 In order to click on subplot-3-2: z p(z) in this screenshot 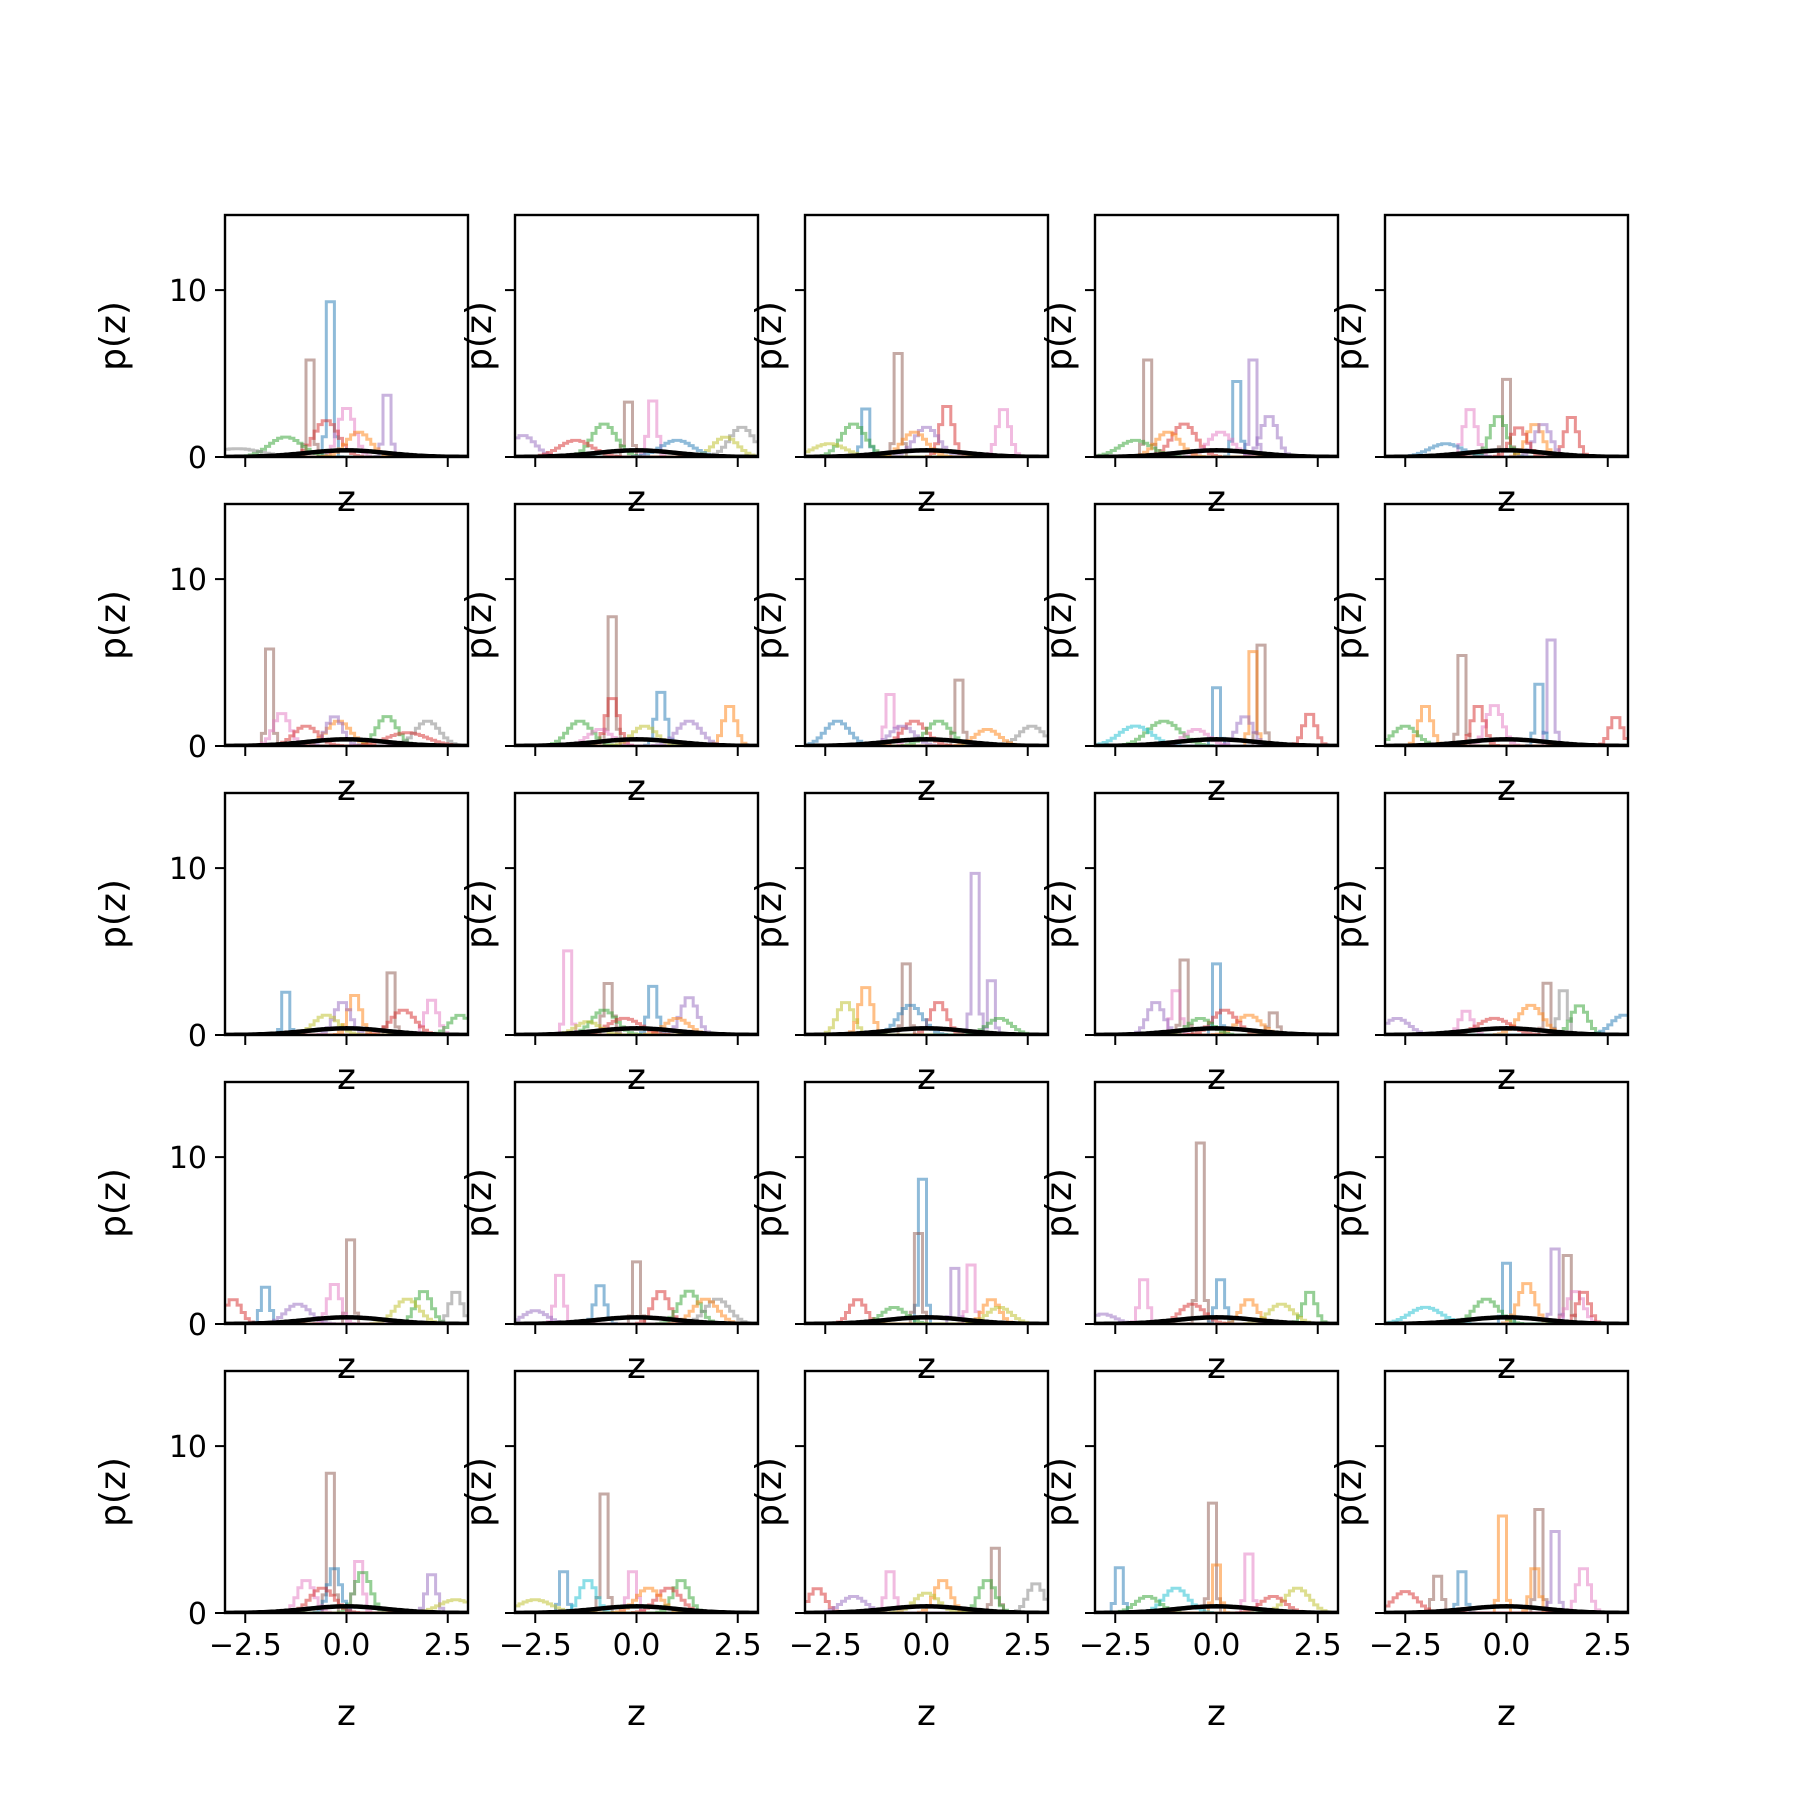, I will do `click(609, 944)`.